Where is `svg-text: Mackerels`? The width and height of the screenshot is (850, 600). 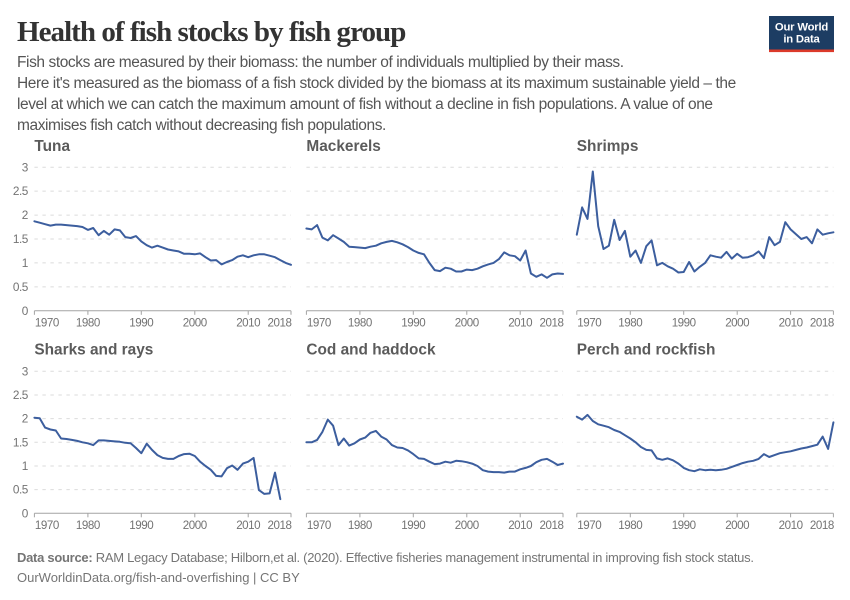
svg-text: Mackerels is located at coordinates (343, 146).